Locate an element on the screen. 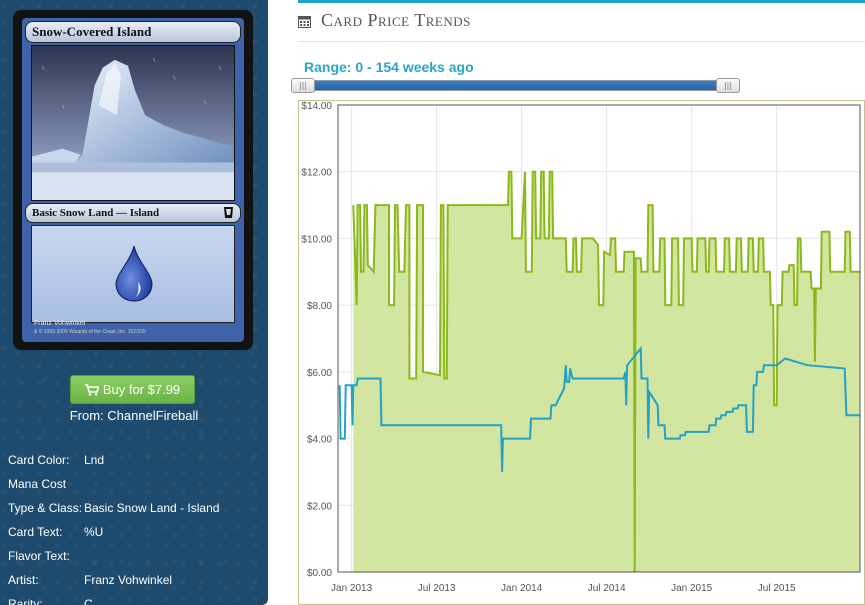 Image resolution: width=865 pixels, height=605 pixels. attribute-label: Flavor Text: is located at coordinates (39, 556).